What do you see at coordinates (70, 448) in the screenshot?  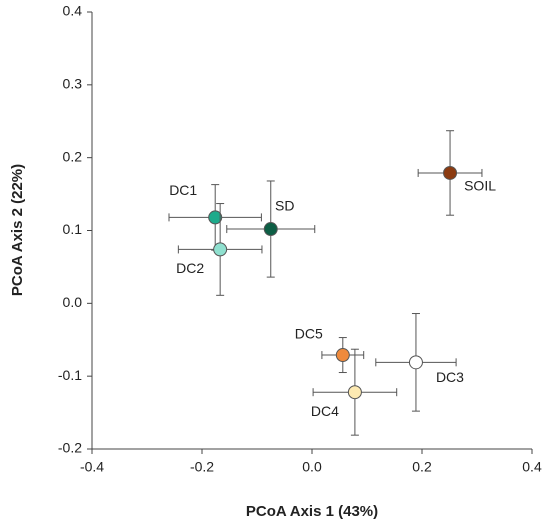 I see `y-tick-label: -0.2` at bounding box center [70, 448].